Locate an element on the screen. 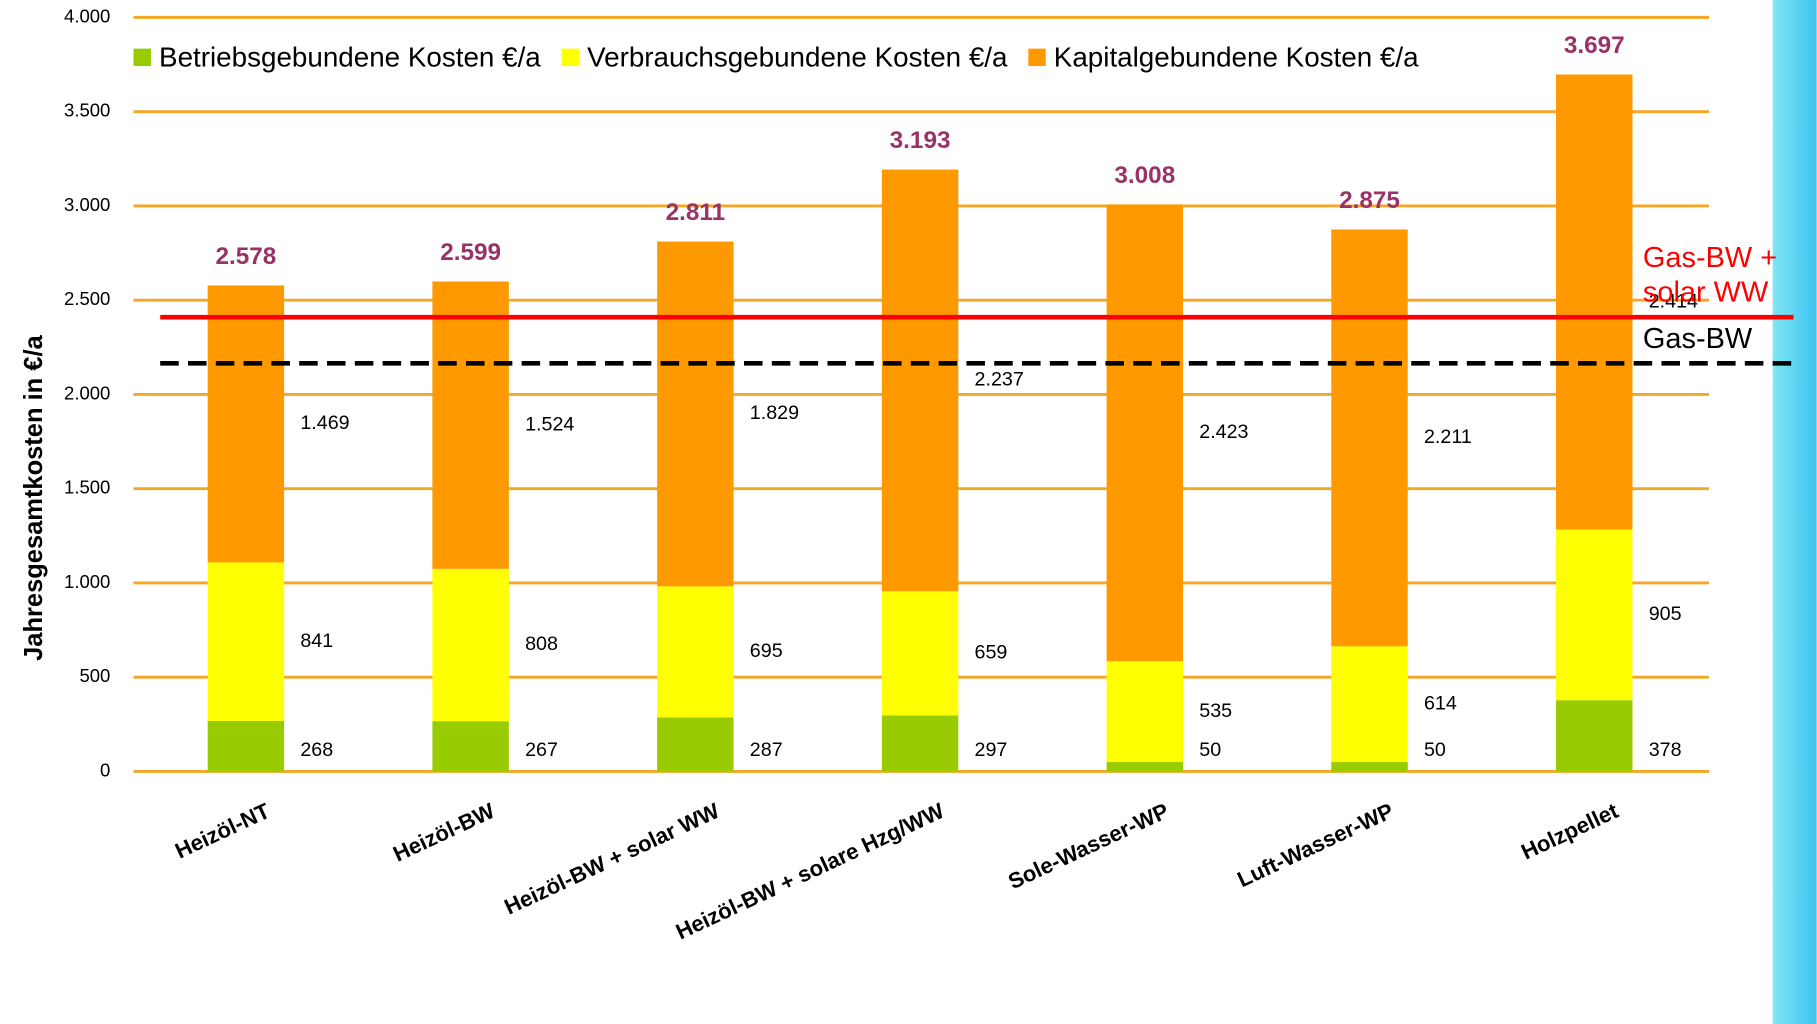 This screenshot has width=1817, height=1024. value-label: 841 is located at coordinates (316, 641).